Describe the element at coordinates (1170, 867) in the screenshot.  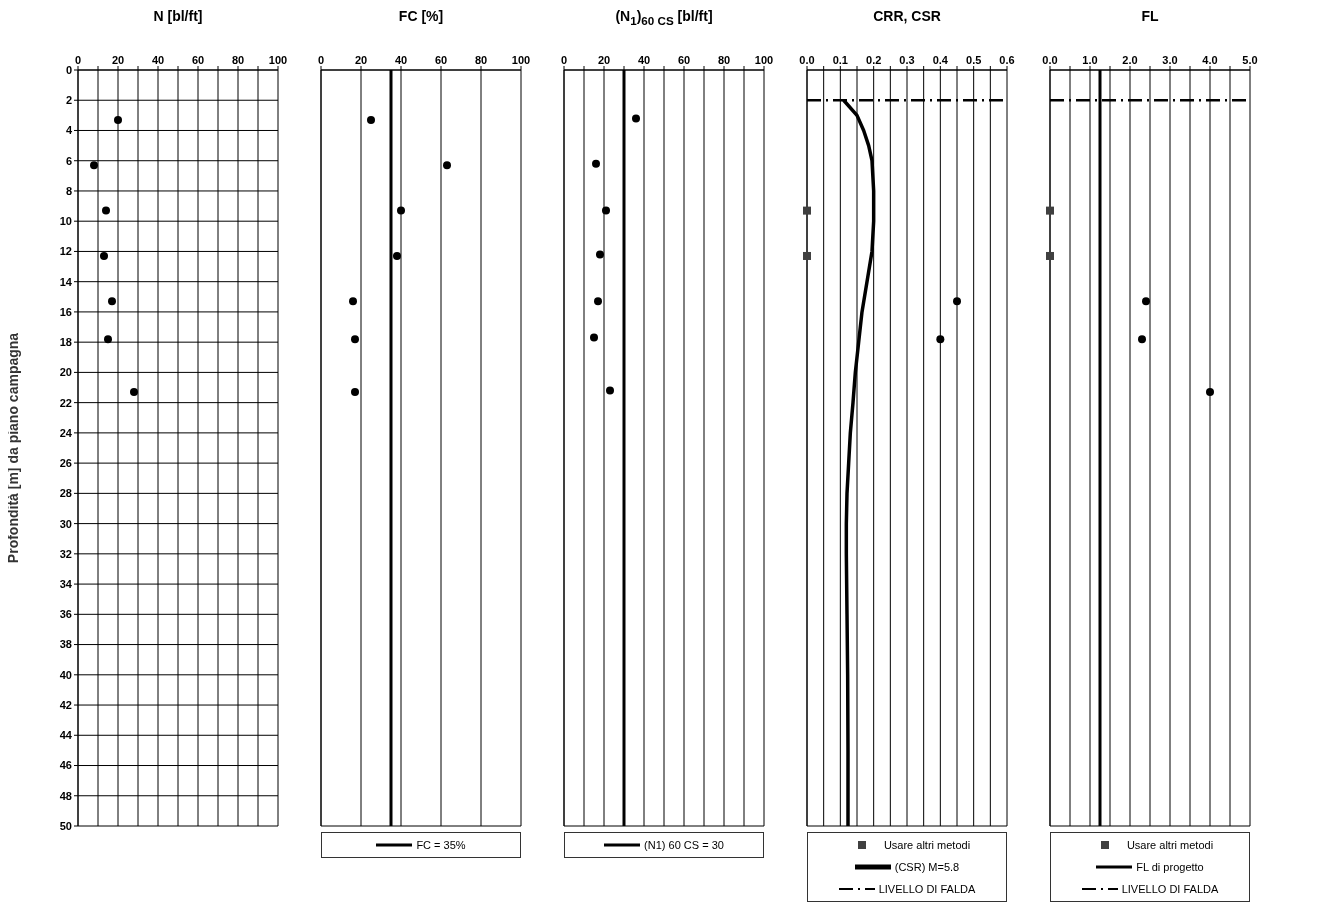
I see `legend-label: FL di progetto` at that location.